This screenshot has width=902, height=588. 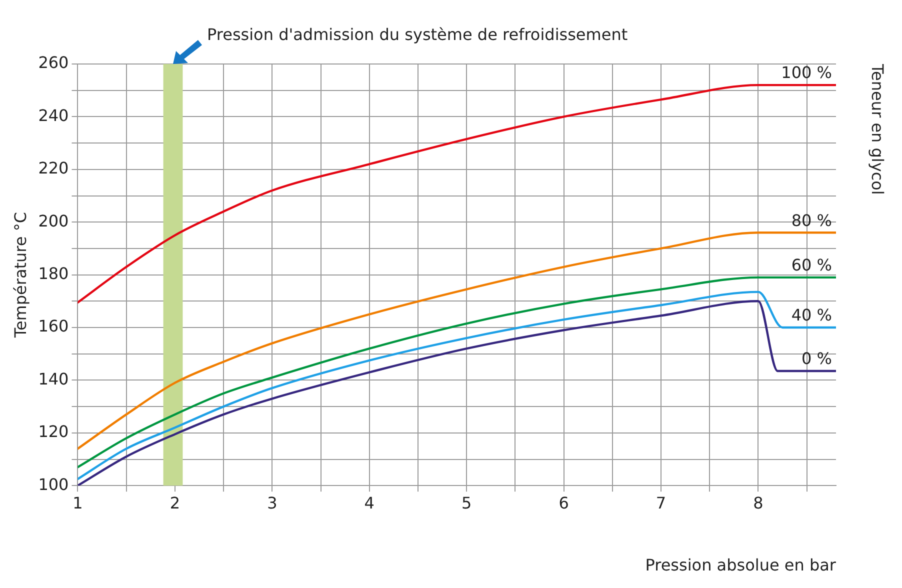 I want to click on band-label: Pression d'admission du système de refroidissement, so click(x=417, y=34).